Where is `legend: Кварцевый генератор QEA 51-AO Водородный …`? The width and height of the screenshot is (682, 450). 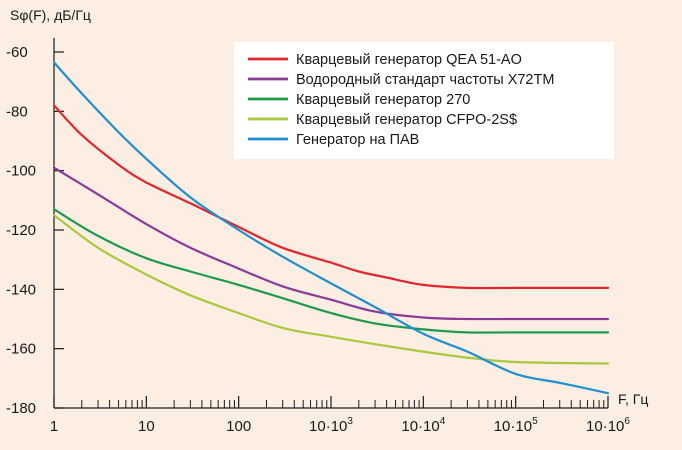
legend: Кварцевый генератор QEA 51-AO Водородный … is located at coordinates (424, 100).